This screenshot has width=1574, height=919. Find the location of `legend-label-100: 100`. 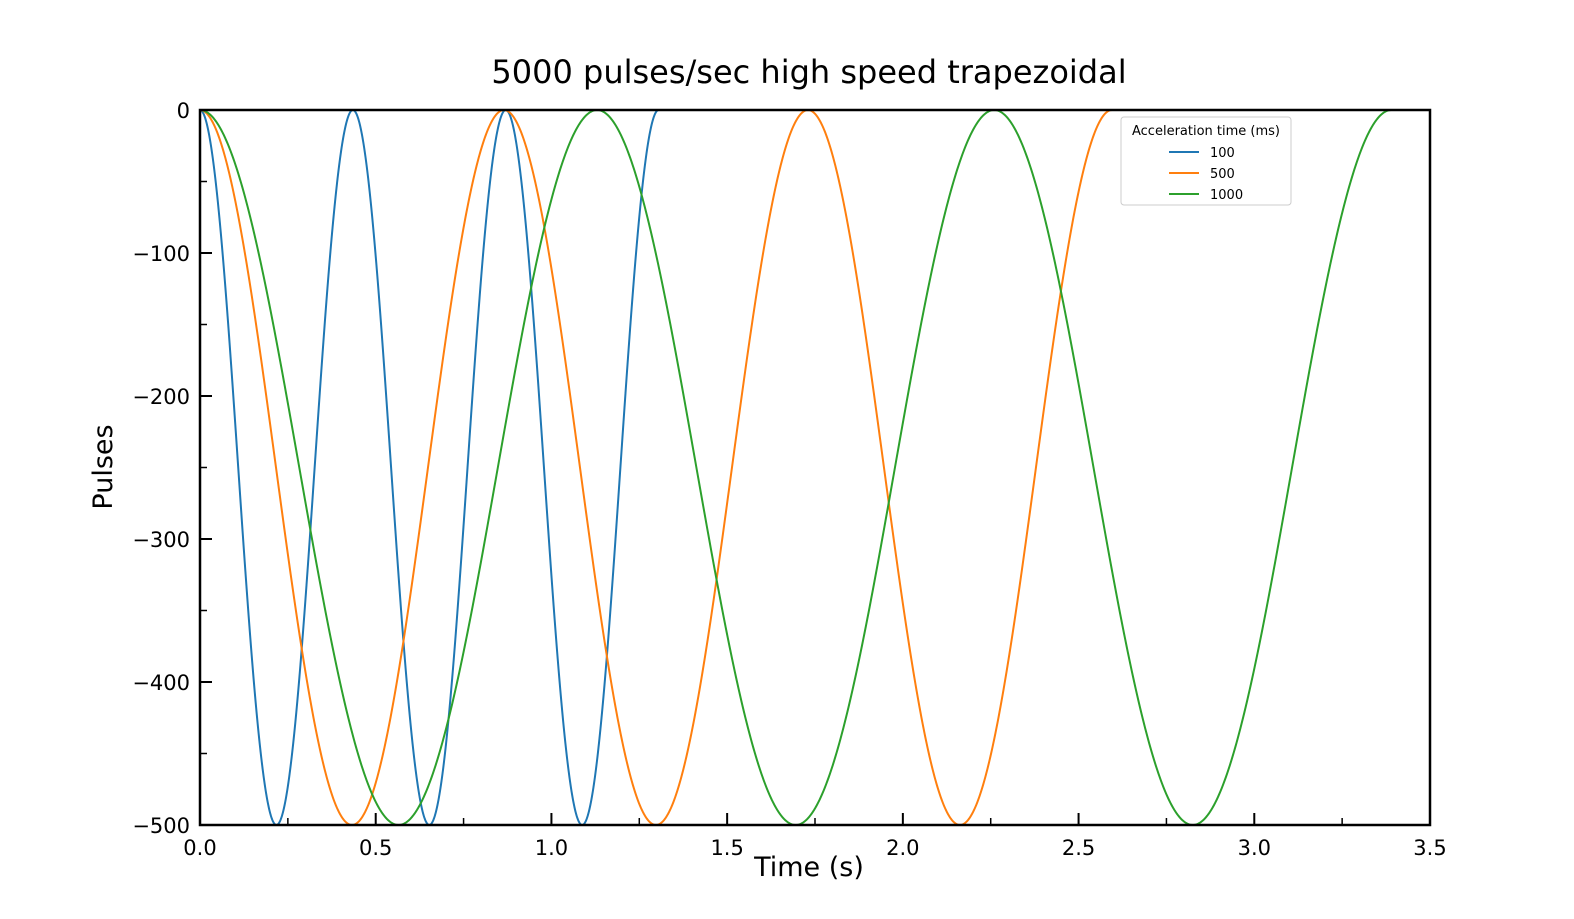

legend-label-100: 100 is located at coordinates (1222, 153).